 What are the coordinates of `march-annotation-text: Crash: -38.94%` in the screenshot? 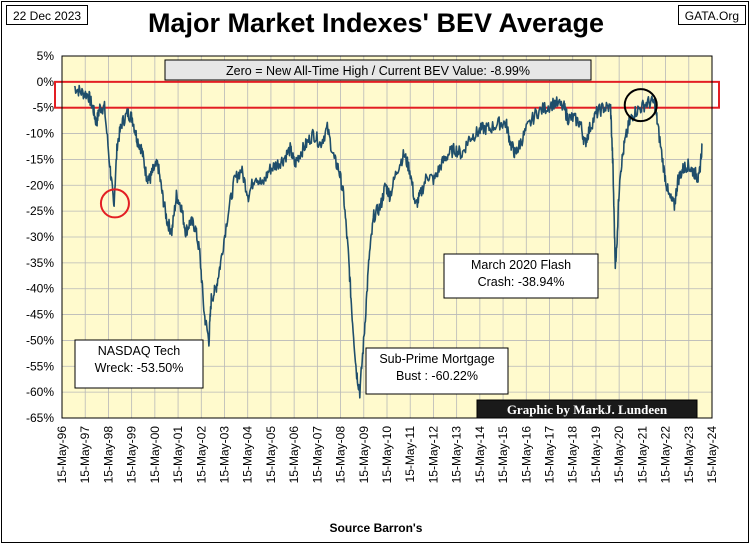 It's located at (521, 282).